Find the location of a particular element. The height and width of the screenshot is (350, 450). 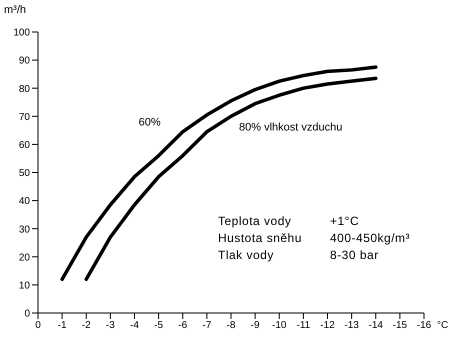

annotation: 8-30 bar is located at coordinates (354, 255).